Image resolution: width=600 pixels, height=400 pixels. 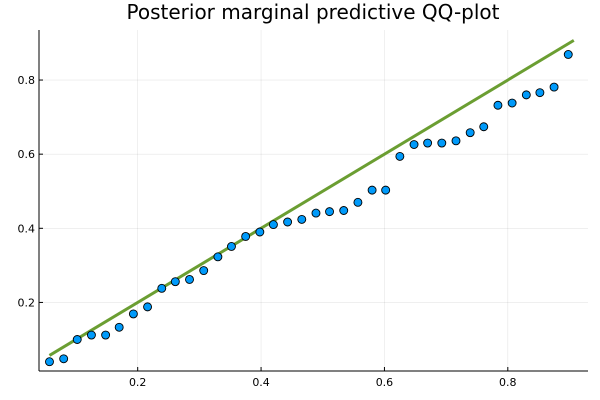 I want to click on y-tick-label-1: 0.4, so click(x=27, y=228).